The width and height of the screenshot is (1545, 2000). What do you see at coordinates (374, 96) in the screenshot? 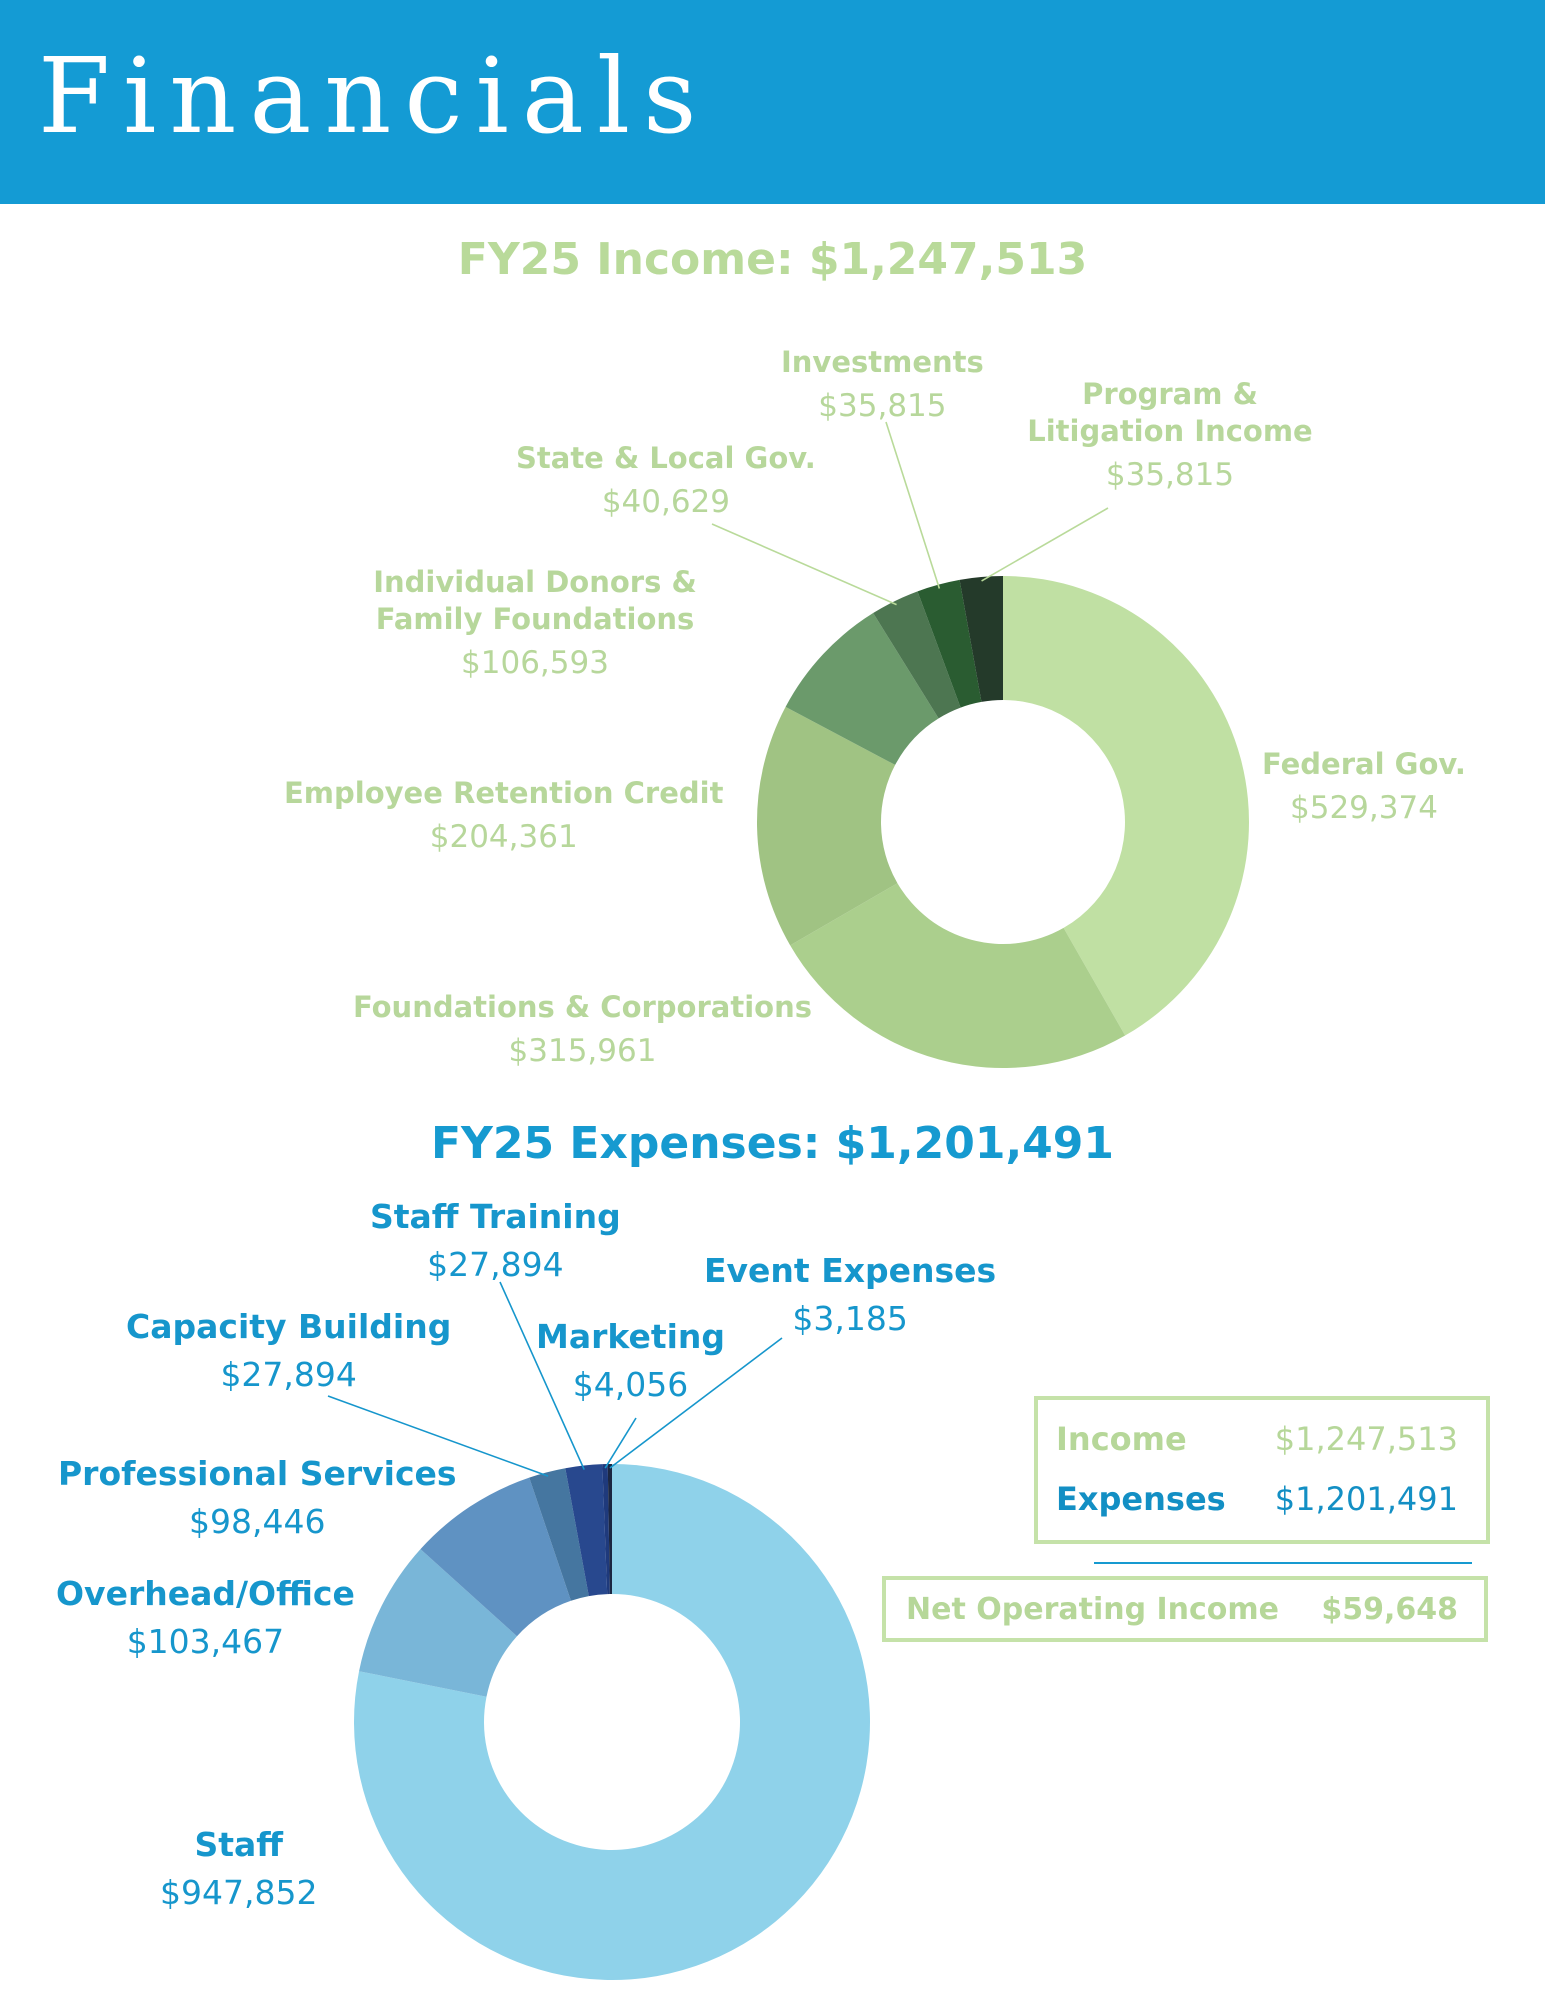
I see `page-title: Financials` at bounding box center [374, 96].